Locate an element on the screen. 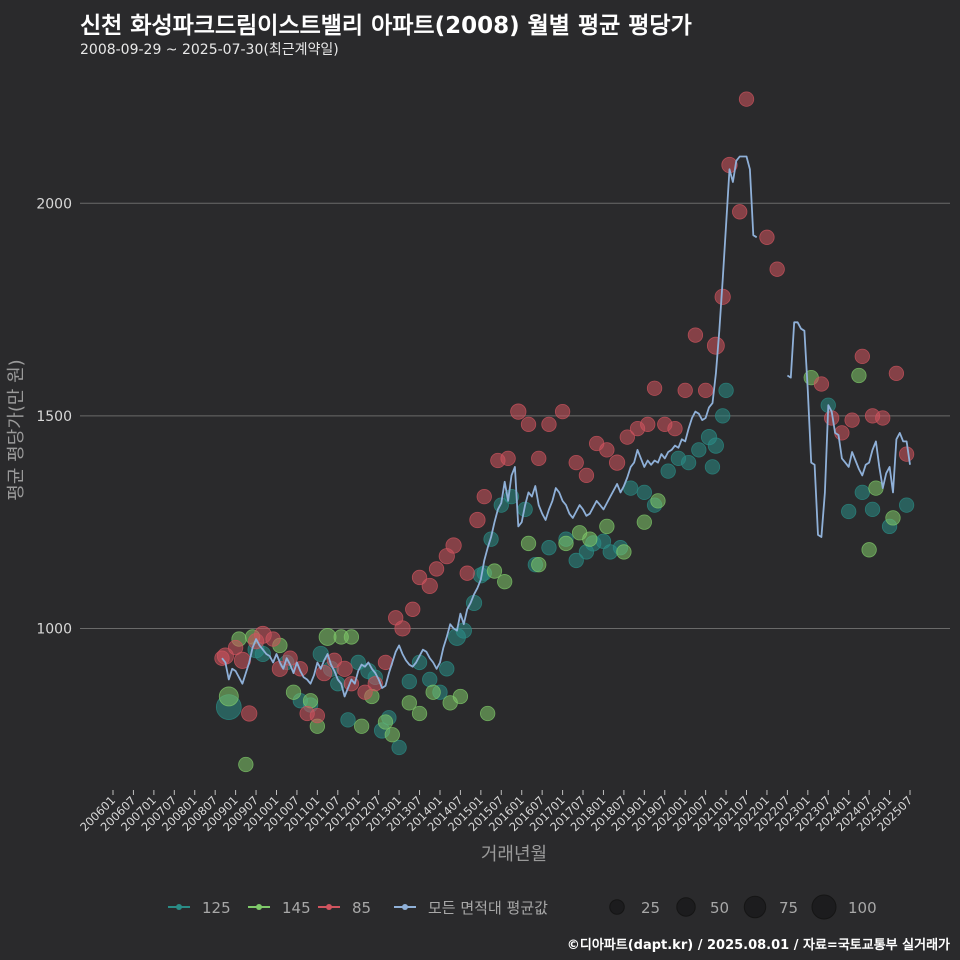 Image resolution: width=960 pixels, height=960 pixels. y-tick-label: 1500 is located at coordinates (54, 417).